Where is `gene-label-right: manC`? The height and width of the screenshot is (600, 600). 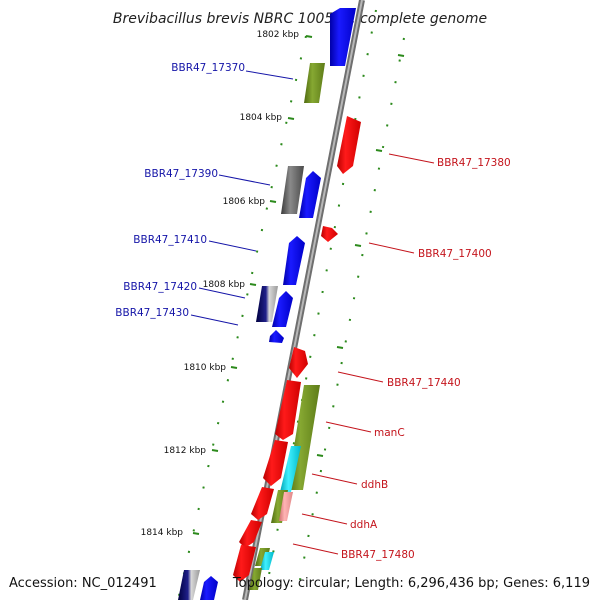 gene-label-right: manC is located at coordinates (389, 433).